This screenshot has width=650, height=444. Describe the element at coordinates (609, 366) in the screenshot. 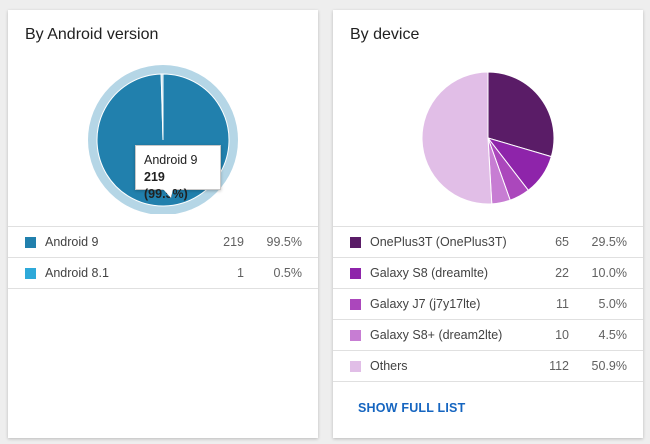

I see `legend-percent: 50.9%` at that location.